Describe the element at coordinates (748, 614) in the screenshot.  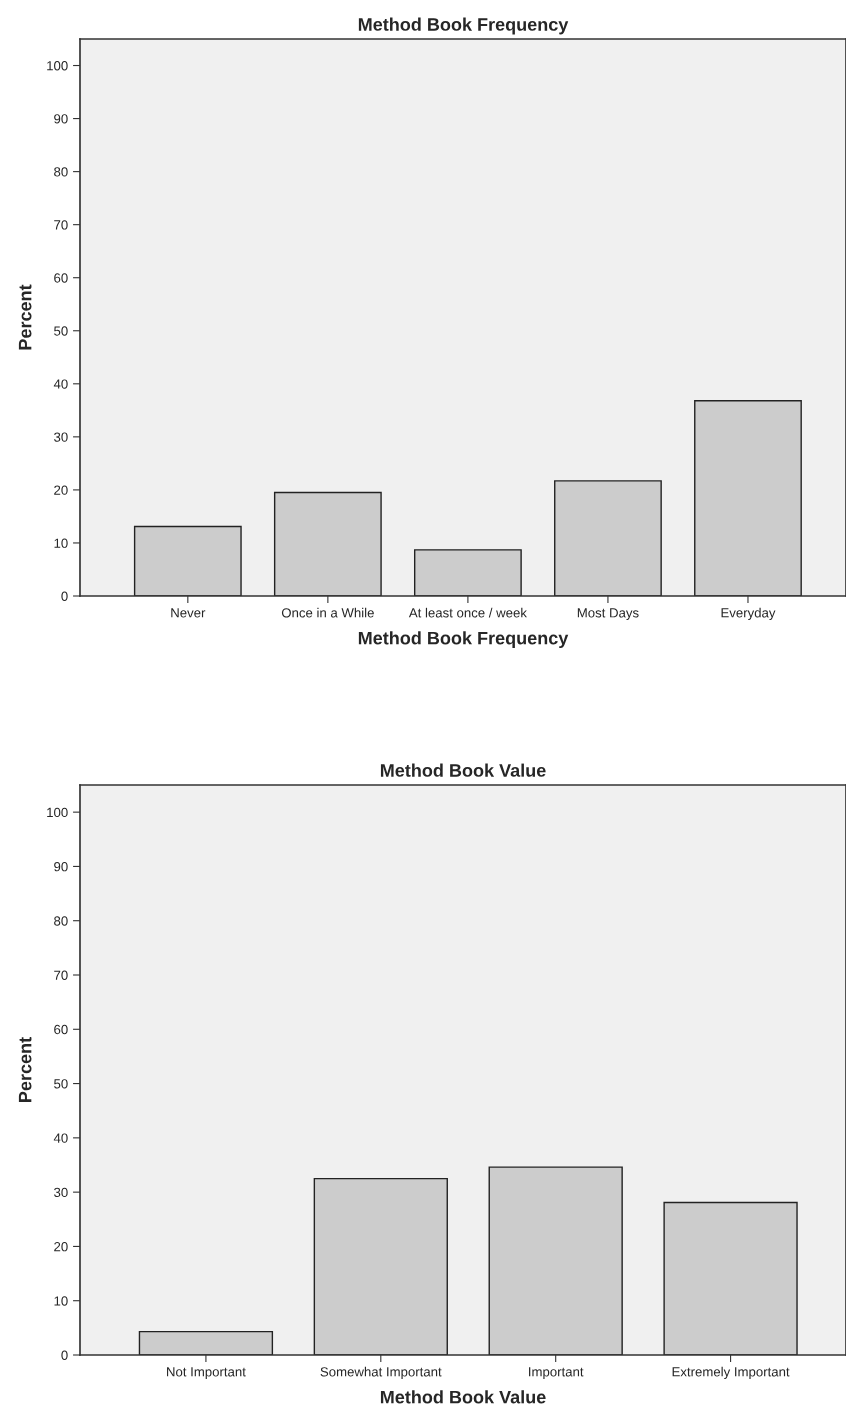
I see `x-tick-label: Everyday` at that location.